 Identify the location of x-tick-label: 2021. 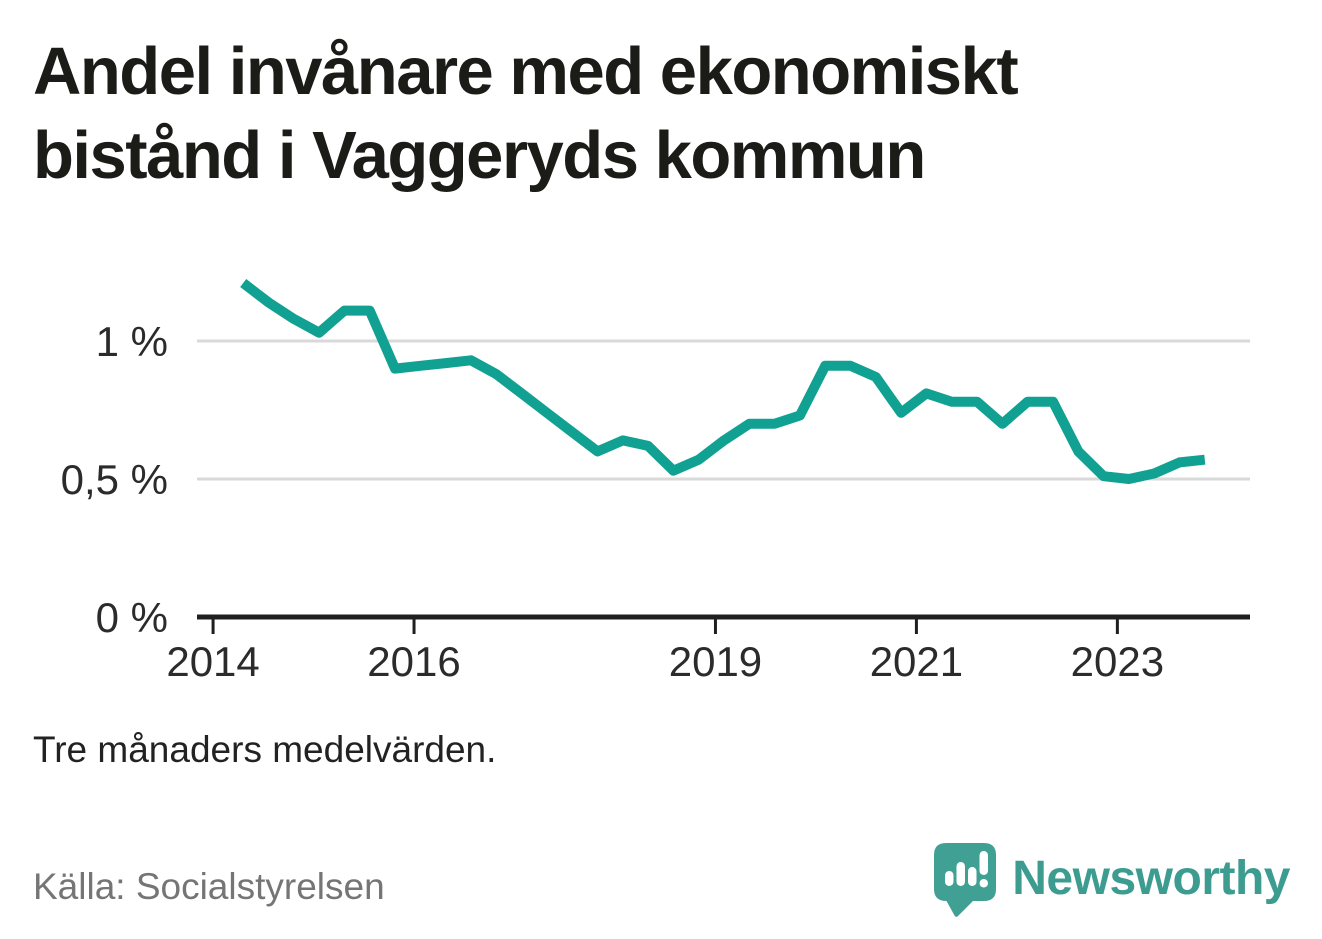
(916, 661).